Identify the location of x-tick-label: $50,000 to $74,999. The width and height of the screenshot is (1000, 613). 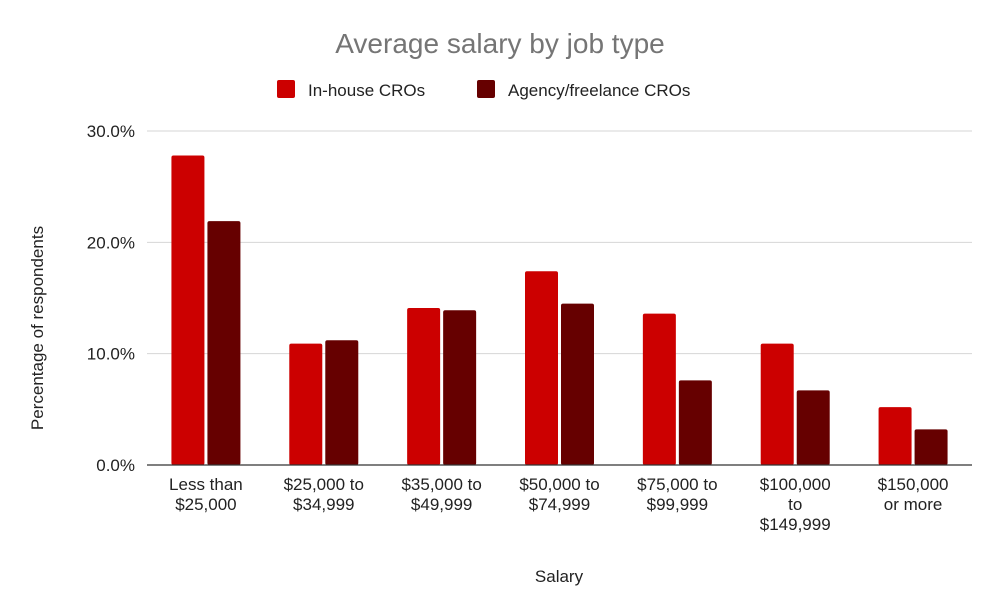
(559, 494).